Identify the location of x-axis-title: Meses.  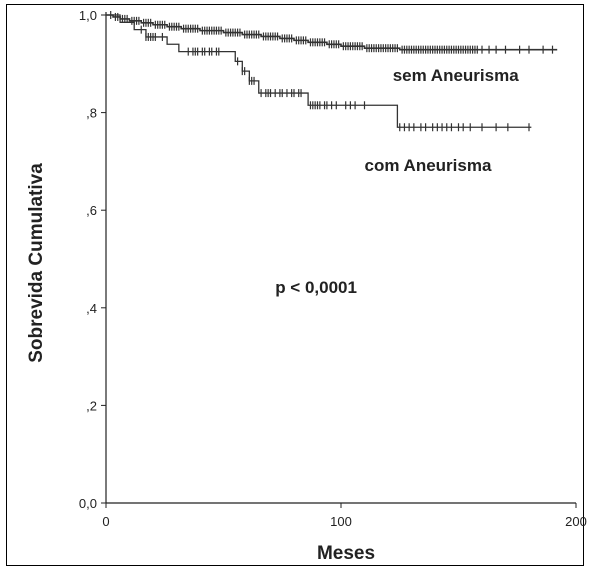
(346, 553).